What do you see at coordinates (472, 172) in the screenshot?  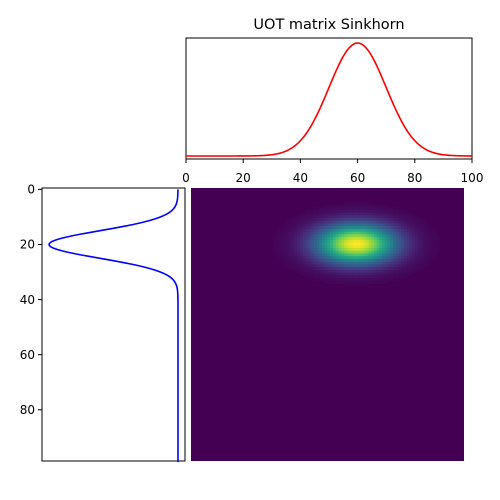 I see `x-tick: 100` at bounding box center [472, 172].